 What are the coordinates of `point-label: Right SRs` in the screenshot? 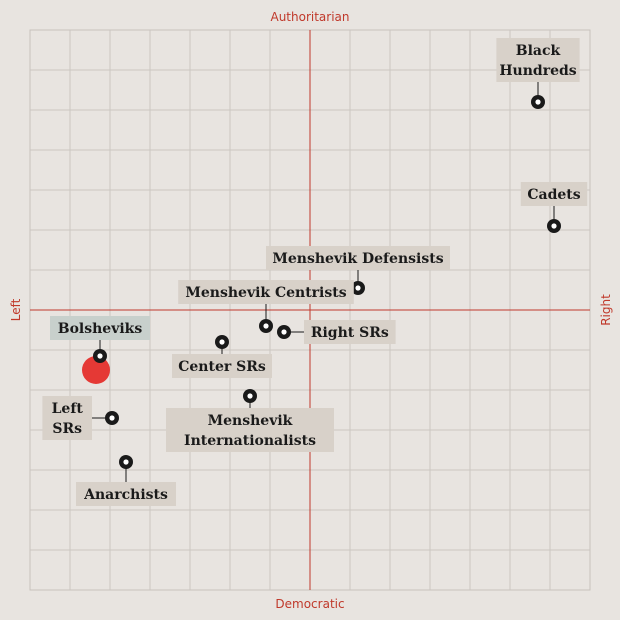 It's located at (350, 333).